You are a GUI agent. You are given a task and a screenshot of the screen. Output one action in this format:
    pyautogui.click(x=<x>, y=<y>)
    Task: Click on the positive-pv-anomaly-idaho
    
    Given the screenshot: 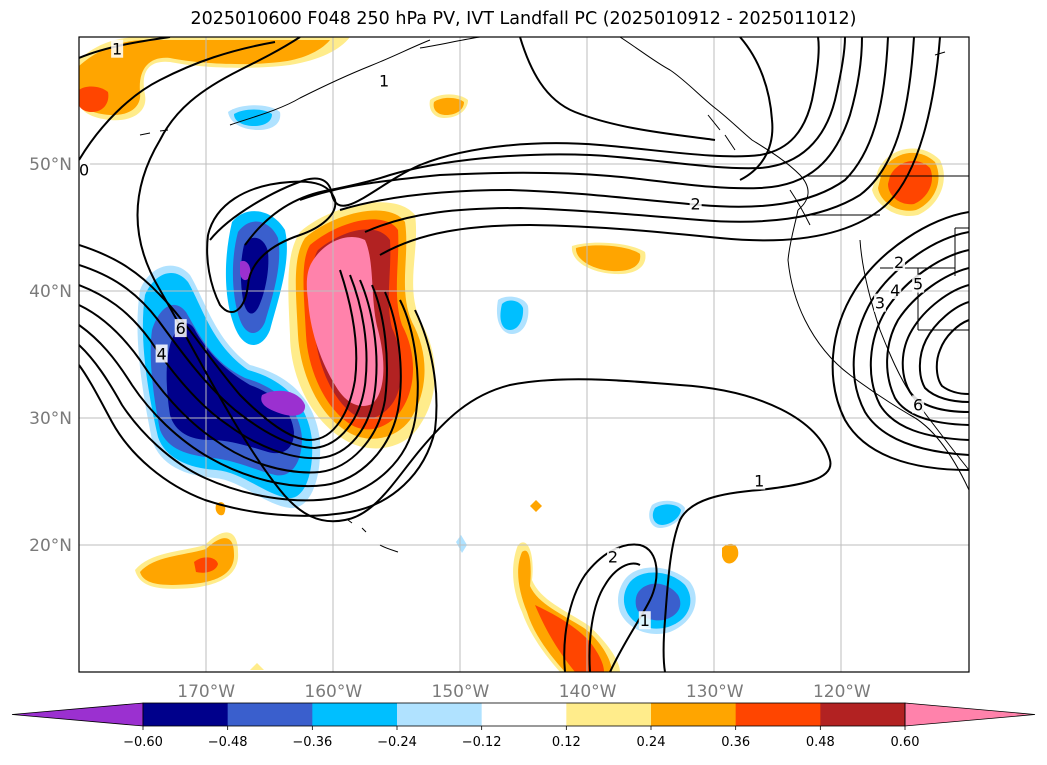 What is the action you would take?
    pyautogui.click(x=908, y=182)
    